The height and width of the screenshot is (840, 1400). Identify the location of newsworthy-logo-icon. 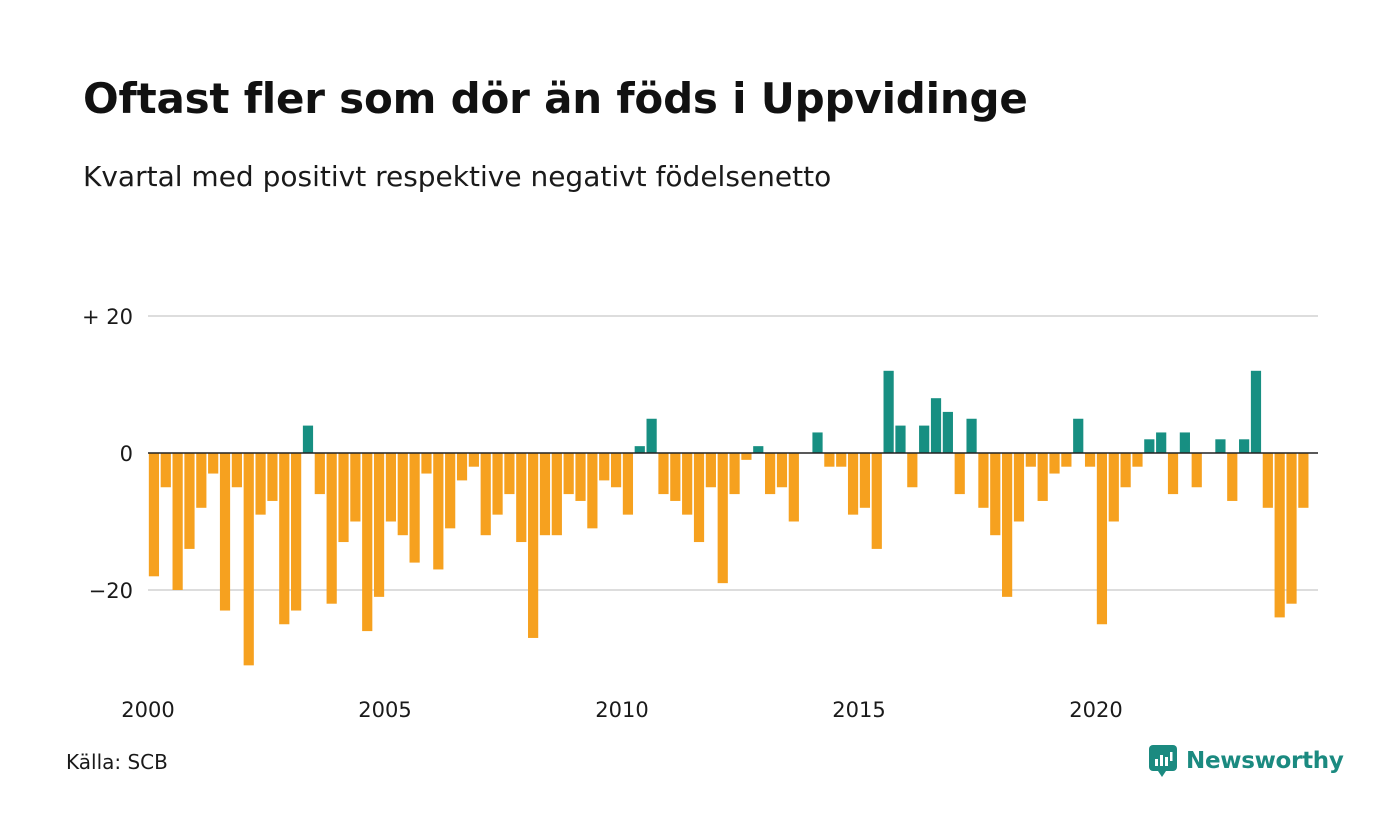
(1163, 761).